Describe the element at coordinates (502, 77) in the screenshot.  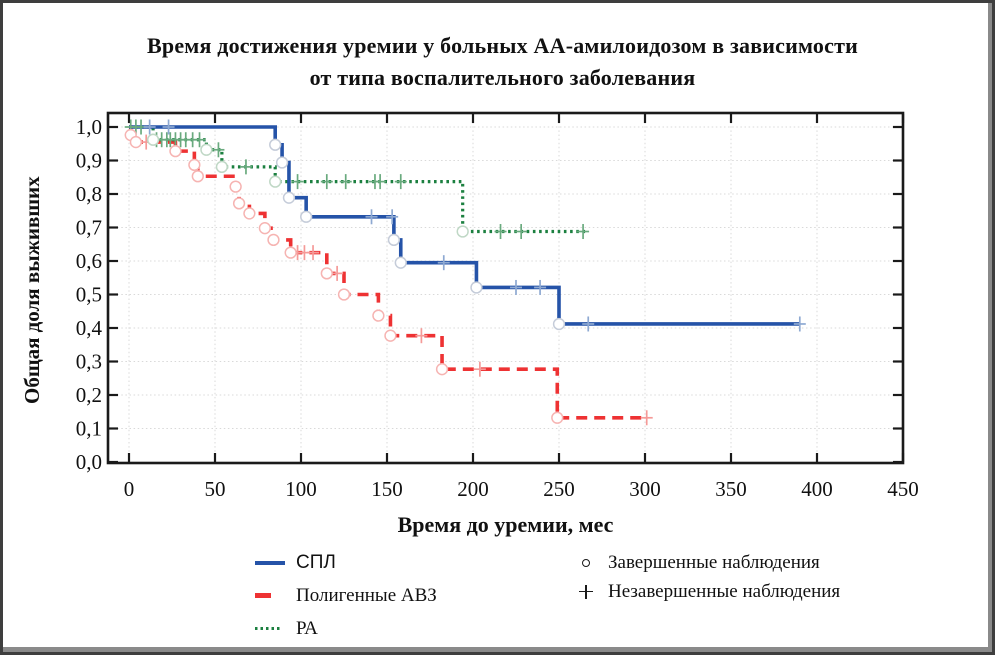
I see `chart-title-line-2: от типа воспалительного заболевания` at that location.